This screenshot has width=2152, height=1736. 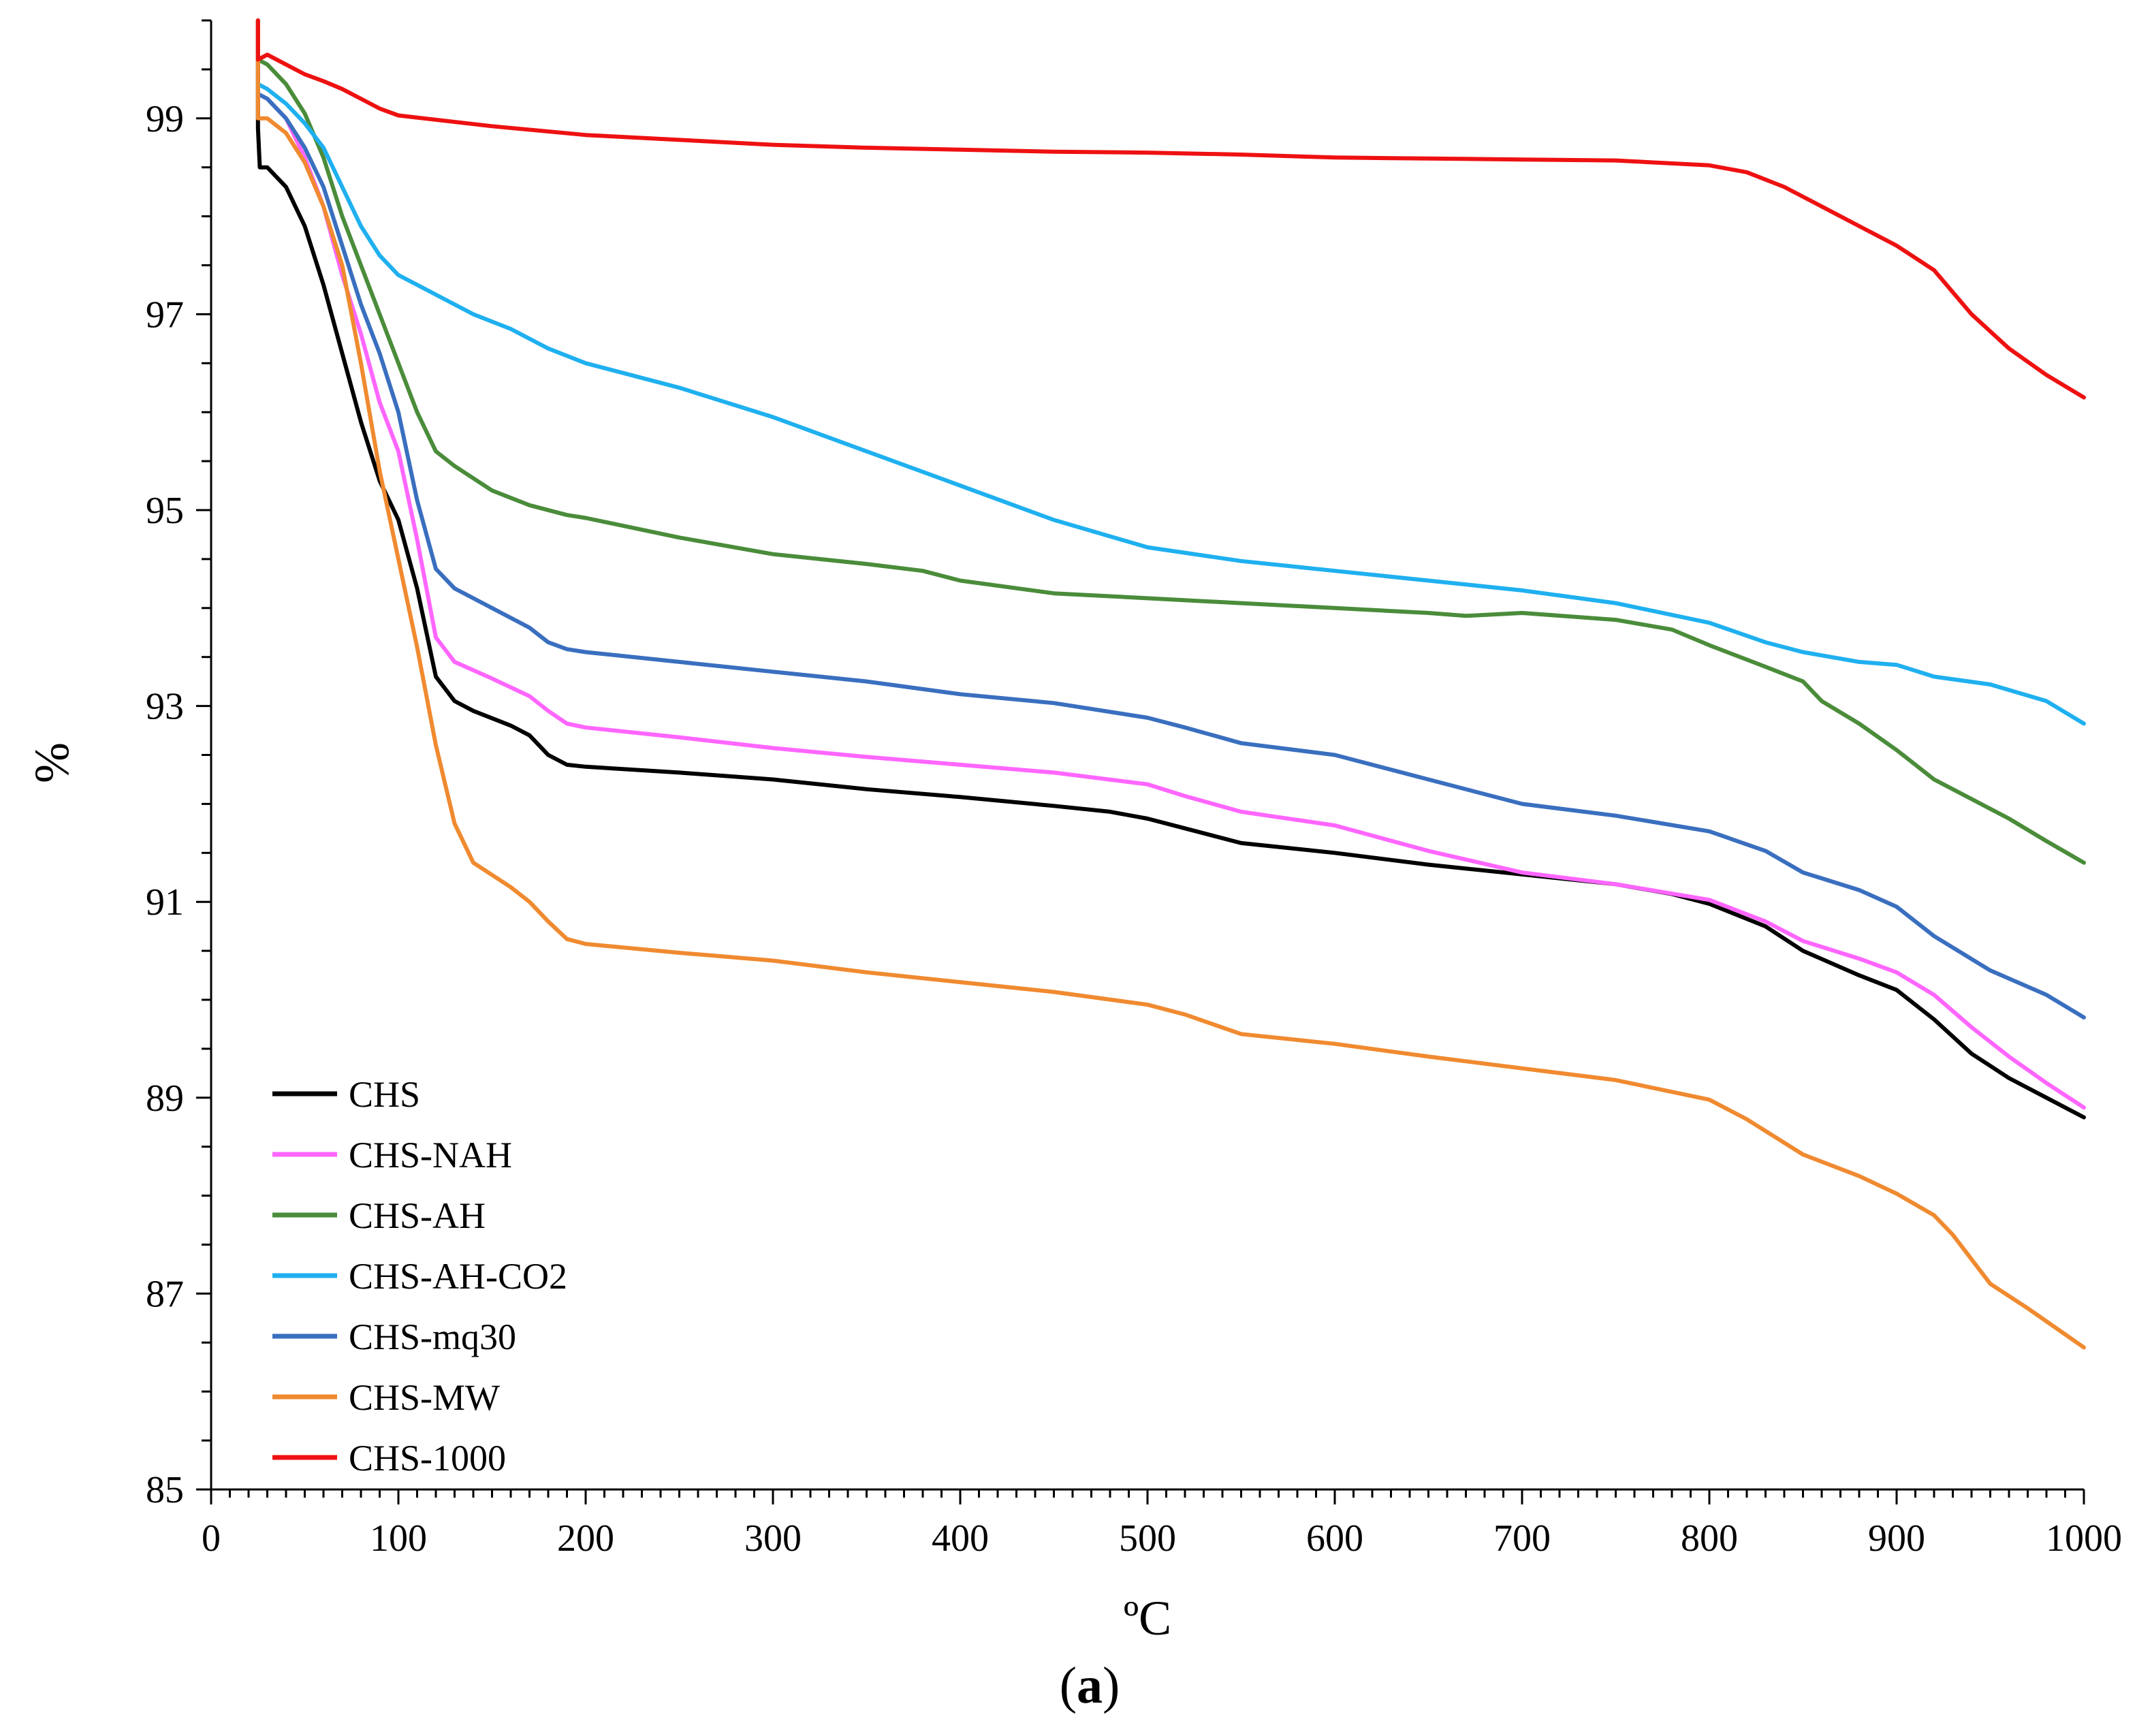 What do you see at coordinates (165, 1294) in the screenshot?
I see `y-tick-label: 87` at bounding box center [165, 1294].